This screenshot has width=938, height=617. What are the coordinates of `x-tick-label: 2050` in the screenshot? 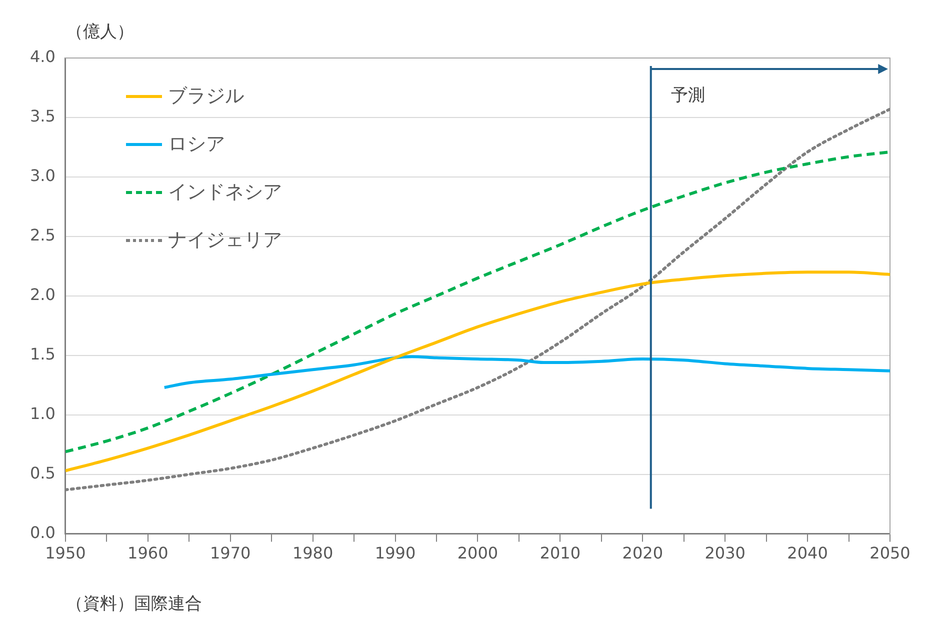 It's located at (890, 553).